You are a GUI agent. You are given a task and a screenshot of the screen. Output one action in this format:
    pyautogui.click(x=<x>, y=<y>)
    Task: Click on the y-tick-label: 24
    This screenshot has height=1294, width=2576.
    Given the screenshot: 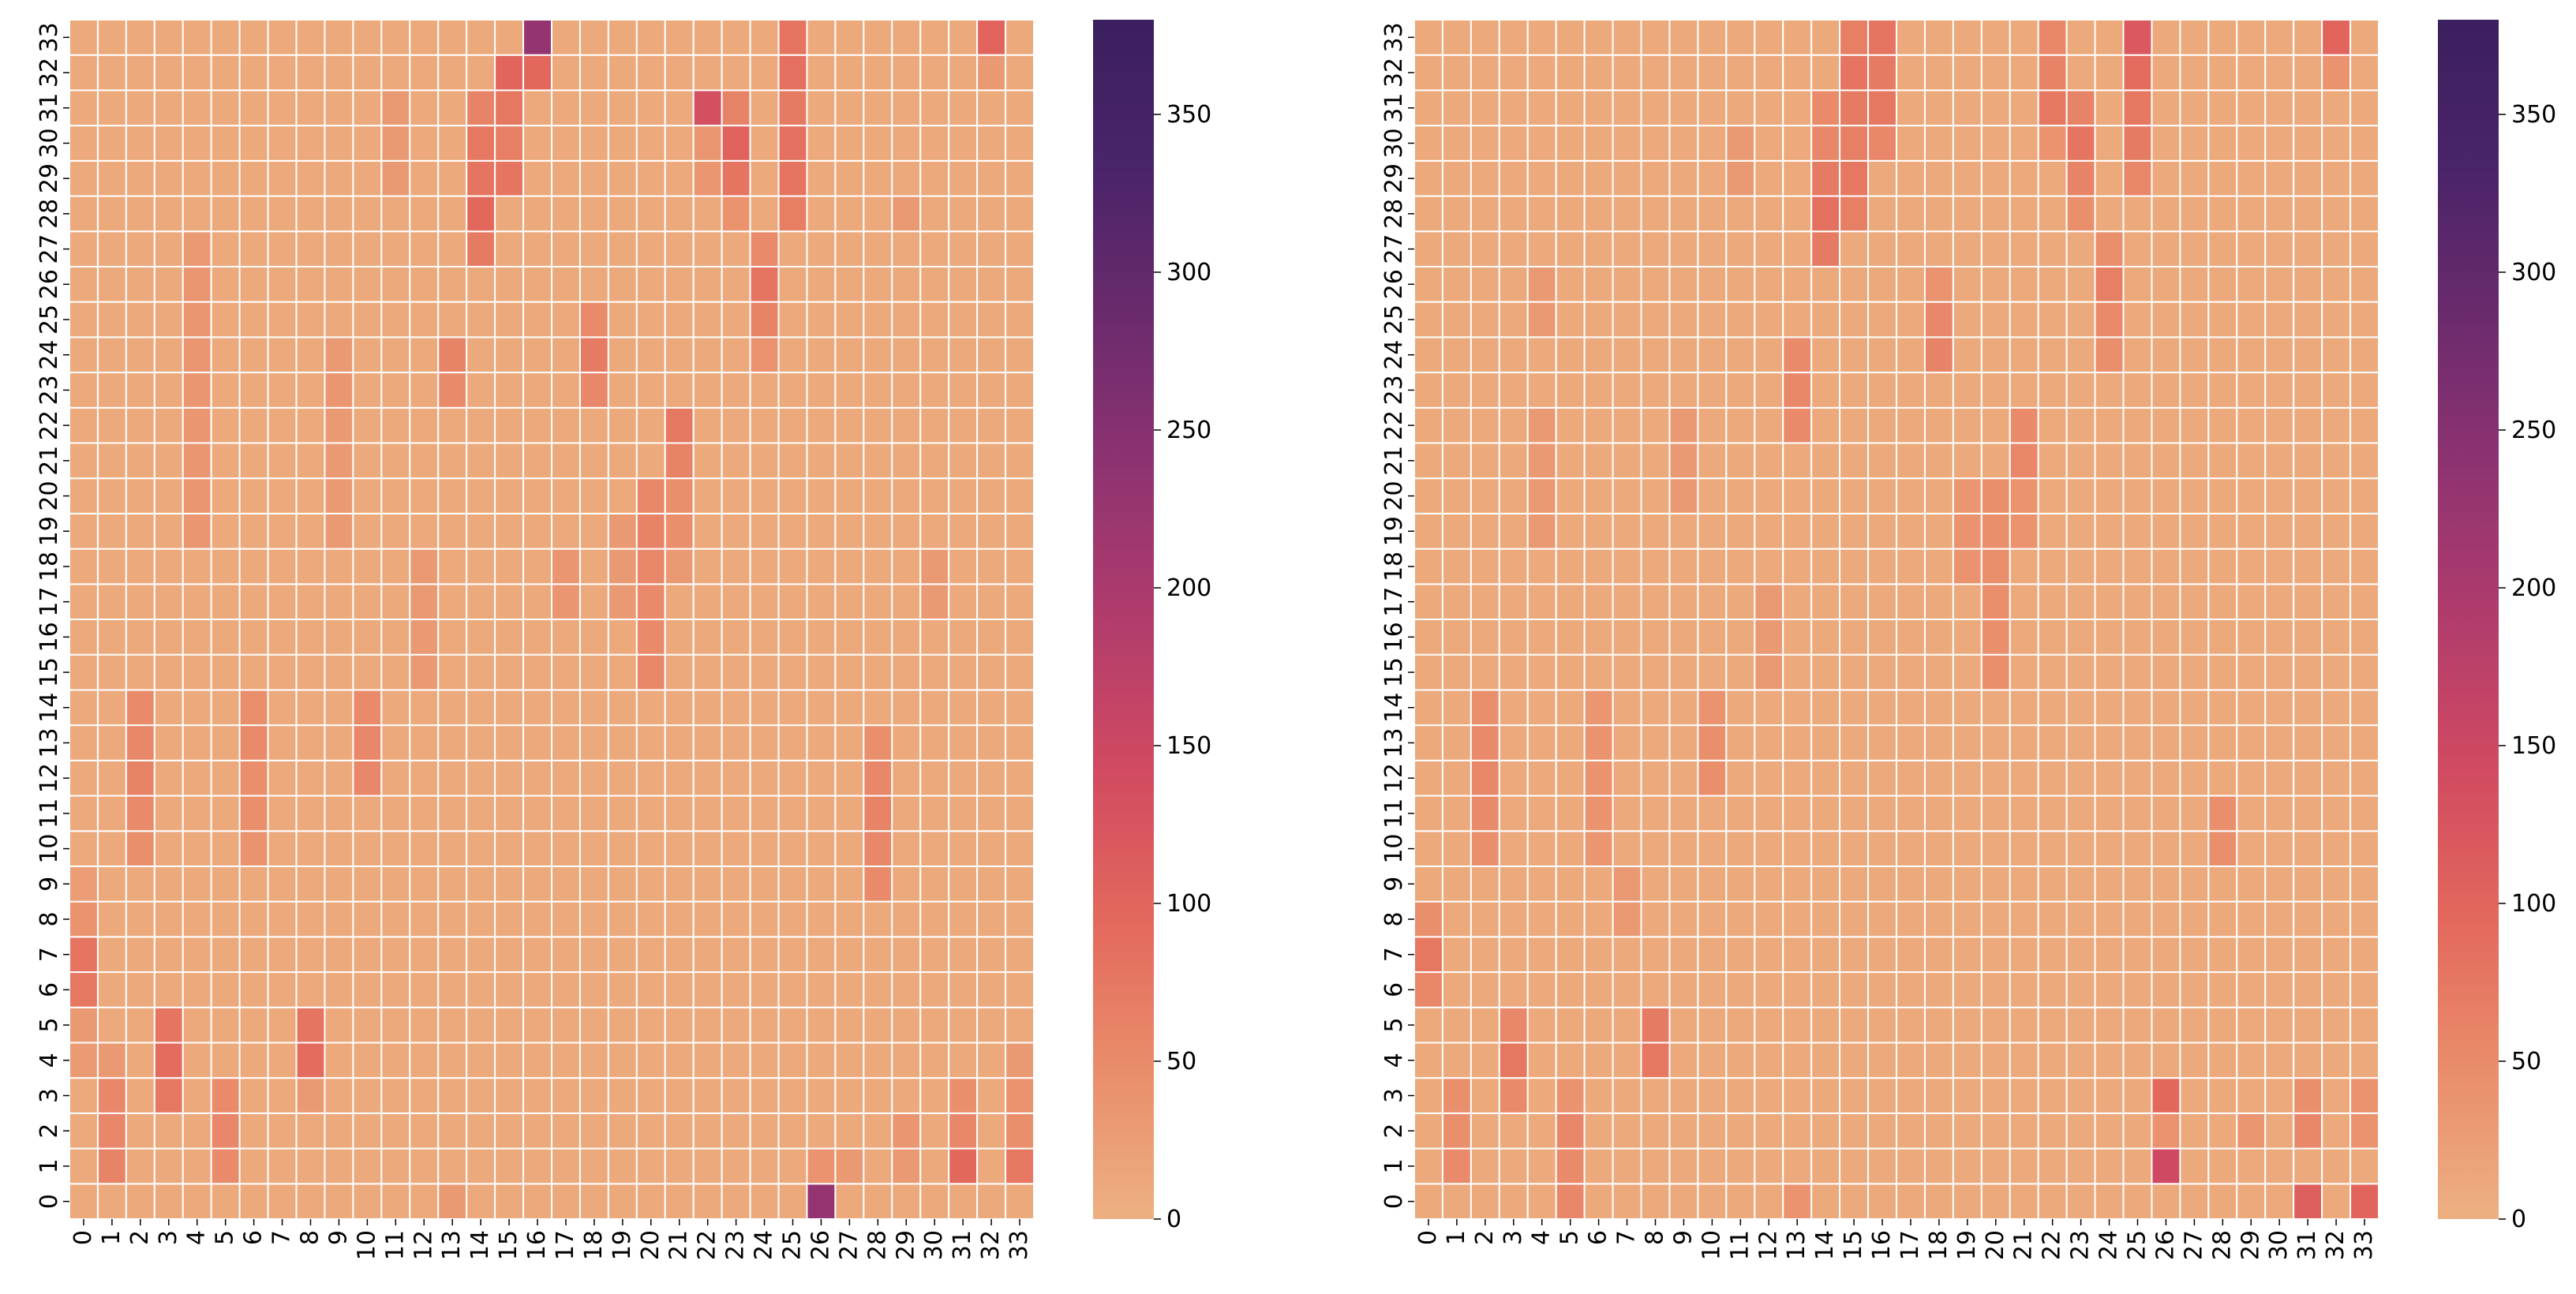 What is the action you would take?
    pyautogui.click(x=49, y=355)
    